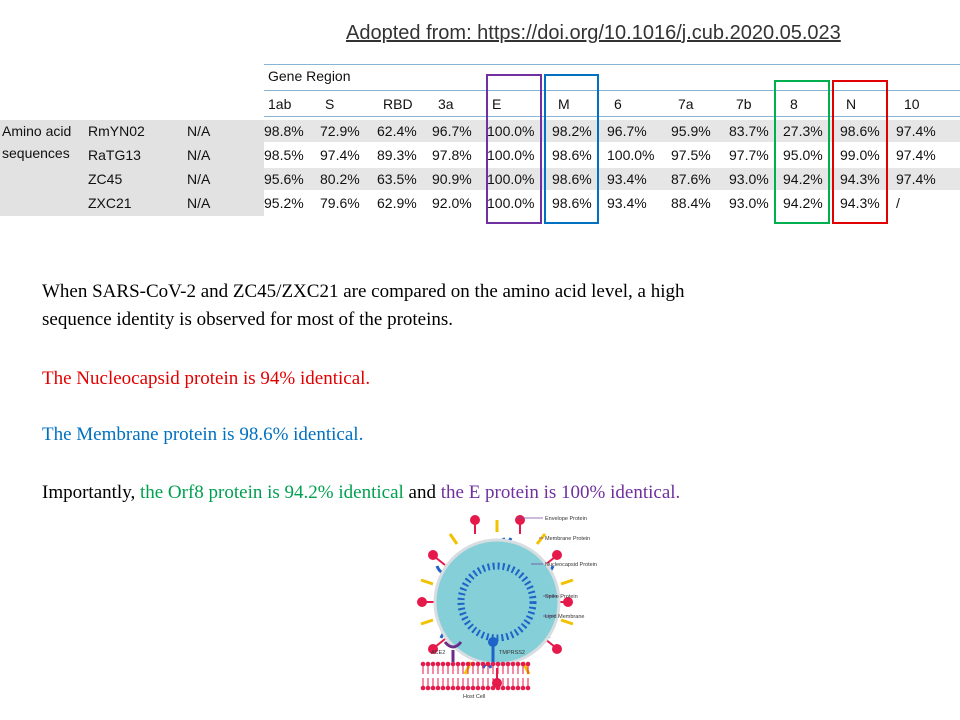  I want to click on table-cell: 95.2%, so click(284, 203).